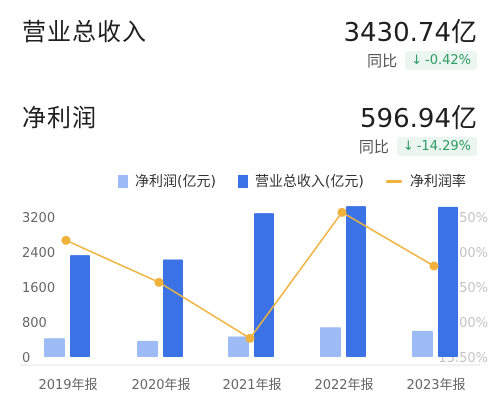 The height and width of the screenshot is (420, 499). What do you see at coordinates (382, 61) in the screenshot?
I see `revenue-yoy-label: 同比` at bounding box center [382, 61].